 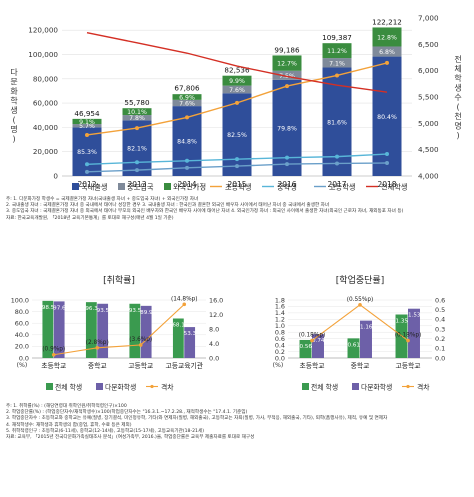 I want to click on y-tick-left: 0.4, so click(x=280, y=345).